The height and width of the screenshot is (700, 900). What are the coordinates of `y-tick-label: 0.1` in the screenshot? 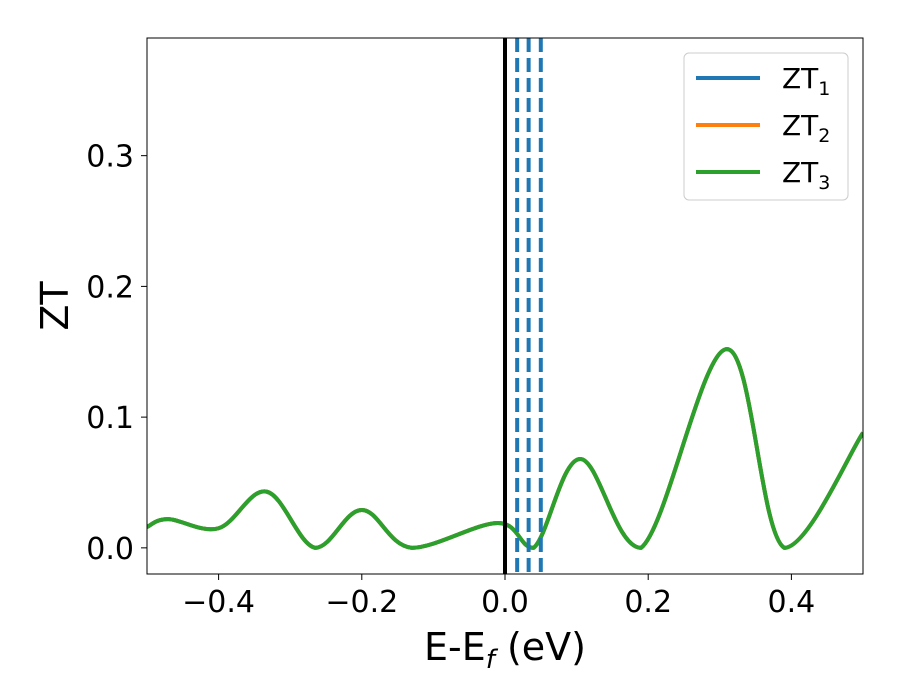 It's located at (110, 418).